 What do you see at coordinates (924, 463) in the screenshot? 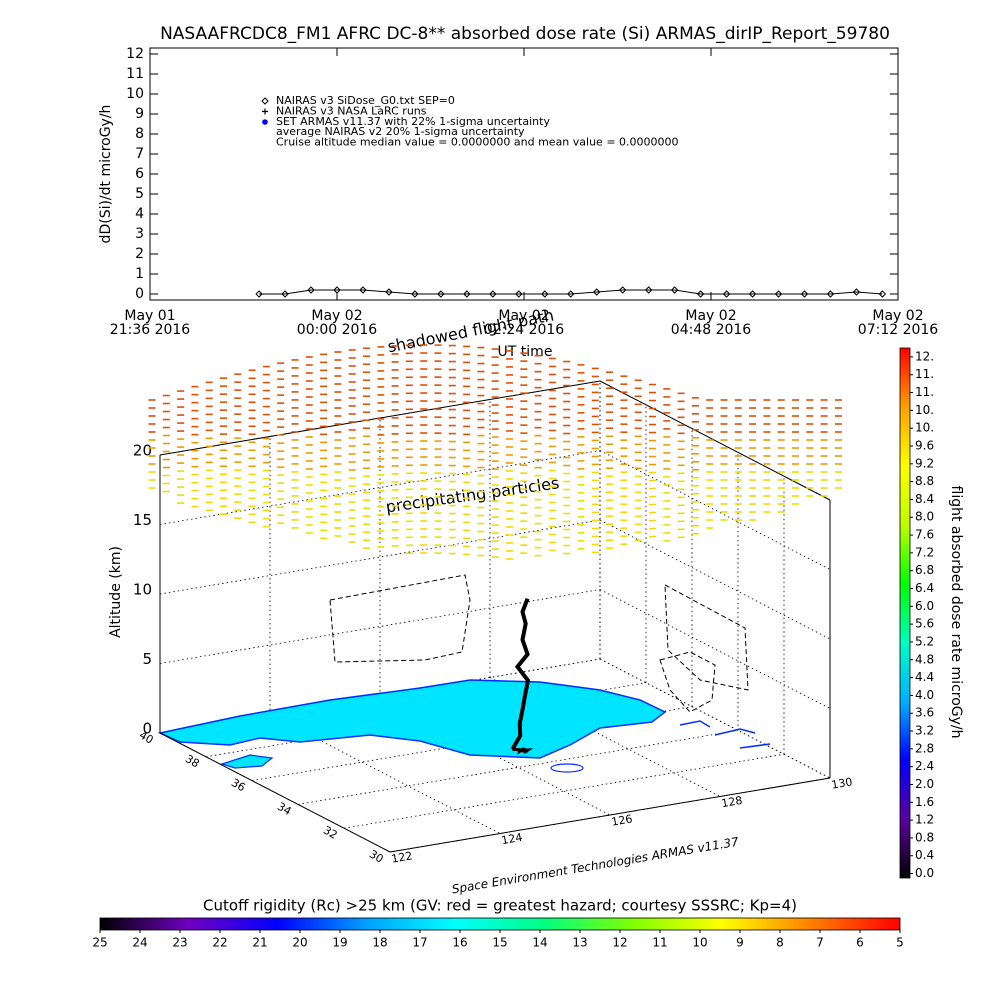
I see `colorbar-tick-label: 9.2` at bounding box center [924, 463].